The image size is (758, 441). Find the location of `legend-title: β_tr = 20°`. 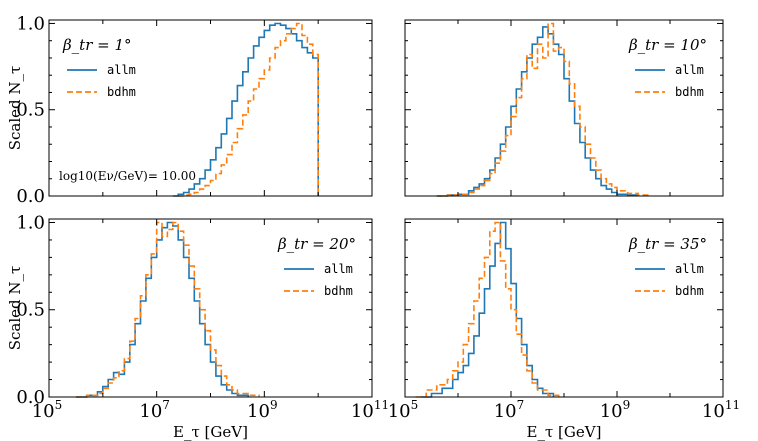

legend-title: β_tr = 20° is located at coordinates (316, 244).